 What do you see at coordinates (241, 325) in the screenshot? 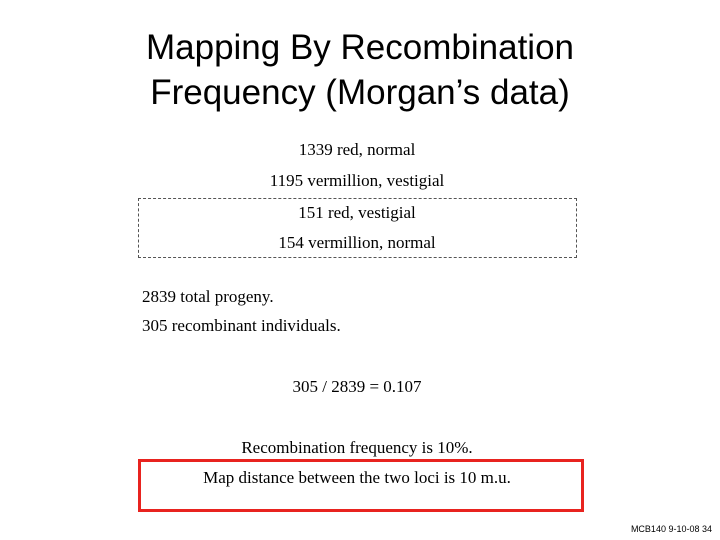
I see `total-line: 305 recombinant individuals.` at bounding box center [241, 325].